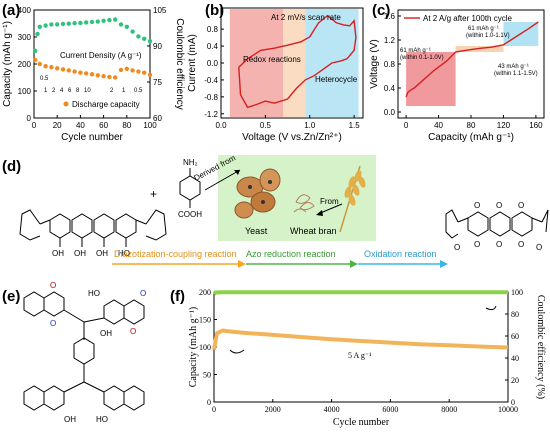 The image size is (550, 436). I want to click on chart-f-xtick-label: 8000, so click(449, 409).